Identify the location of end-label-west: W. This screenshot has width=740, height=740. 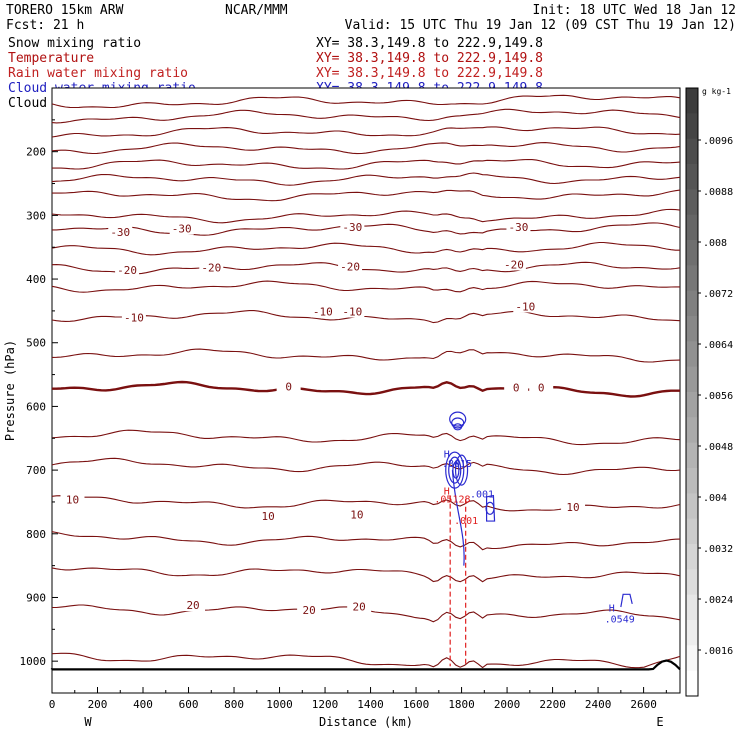
(88, 722).